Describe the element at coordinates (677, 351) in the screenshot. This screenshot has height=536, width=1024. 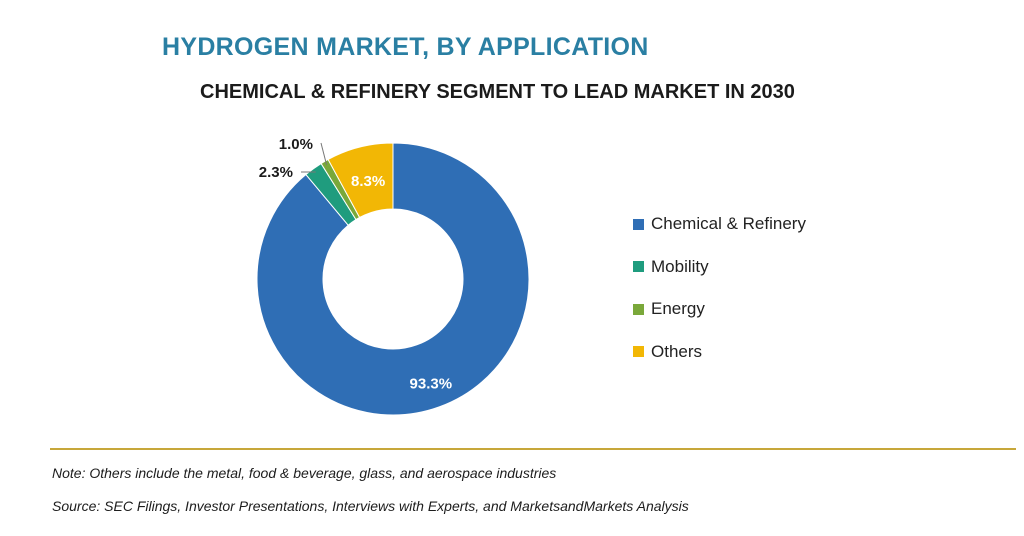
I see `legend-label: Others` at that location.